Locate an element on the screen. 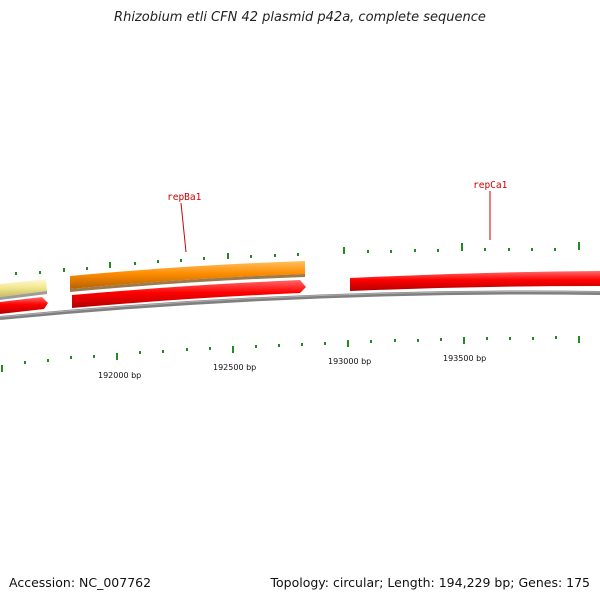 Image resolution: width=600 pixels, height=600 pixels. gene-label-repBa1: repBa1 is located at coordinates (184, 197).